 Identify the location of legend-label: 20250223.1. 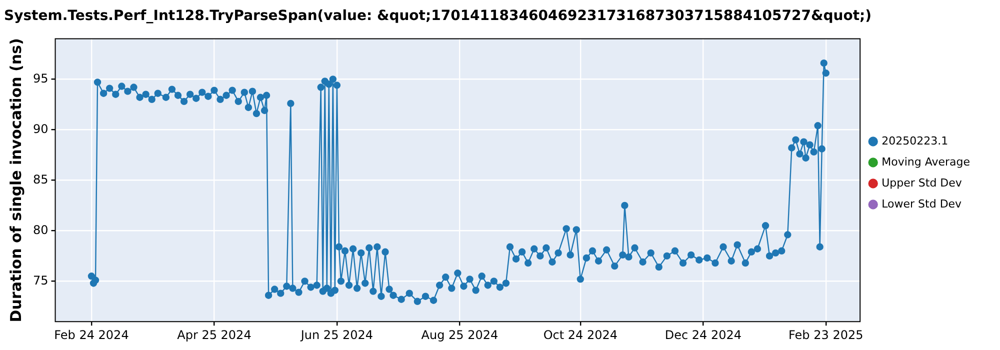
(915, 141).